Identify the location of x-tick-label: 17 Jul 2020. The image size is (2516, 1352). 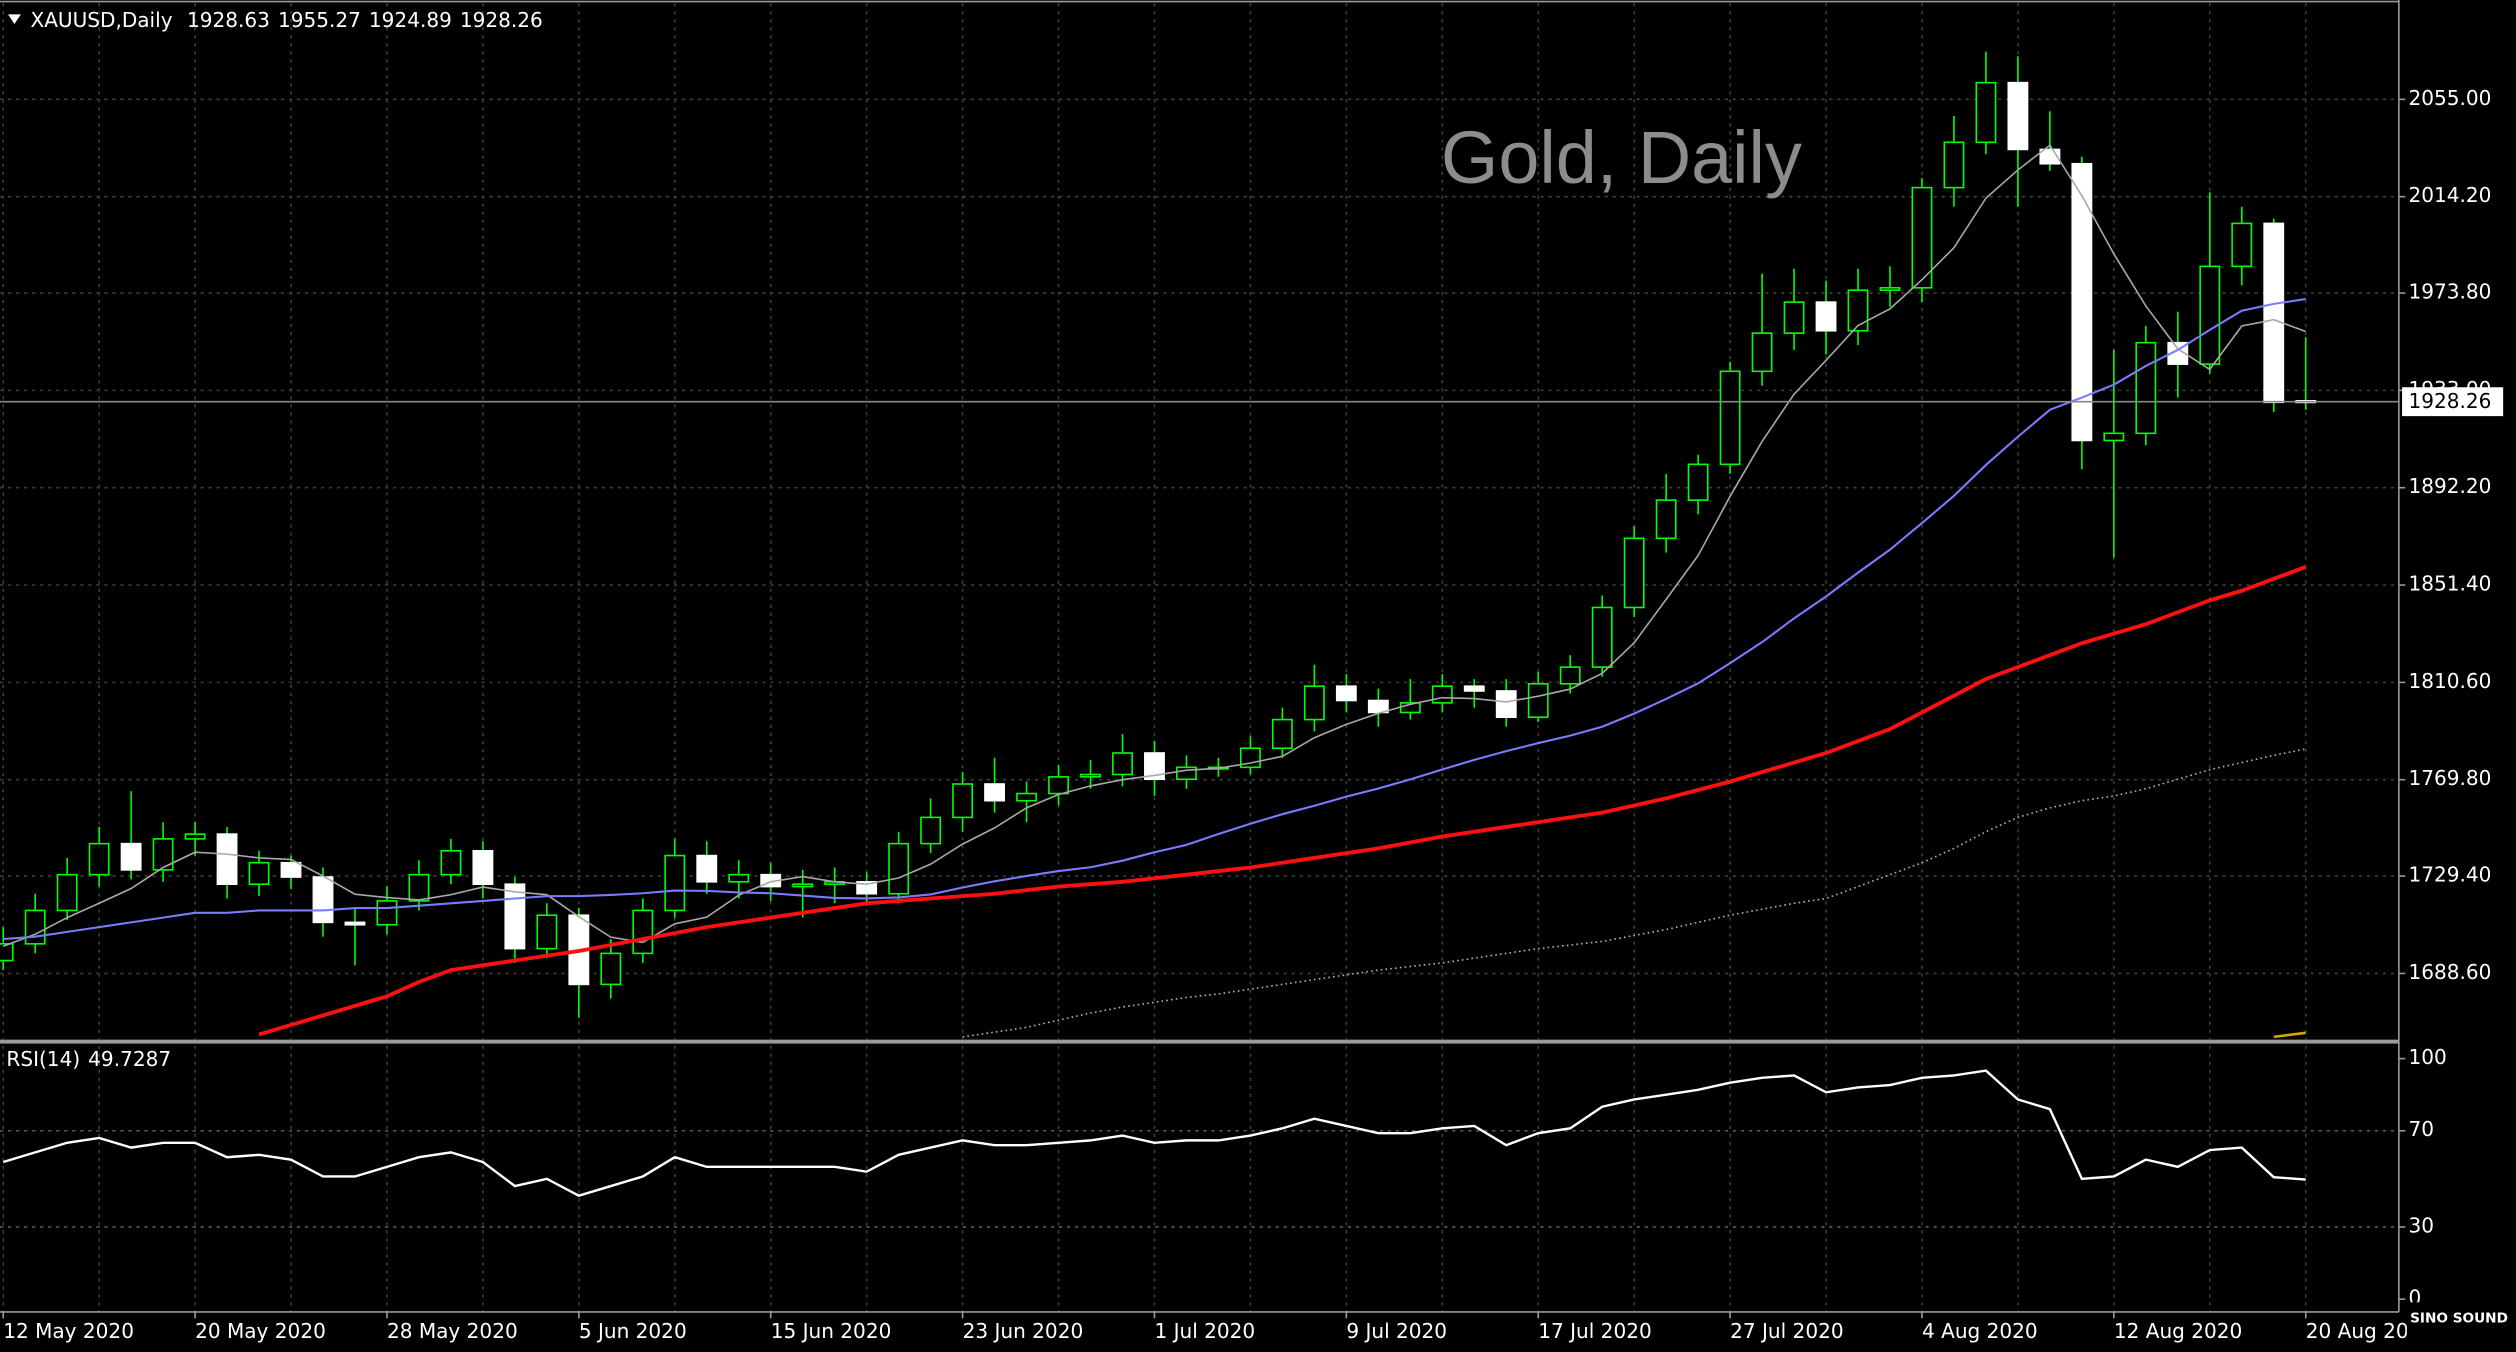
(1594, 1331).